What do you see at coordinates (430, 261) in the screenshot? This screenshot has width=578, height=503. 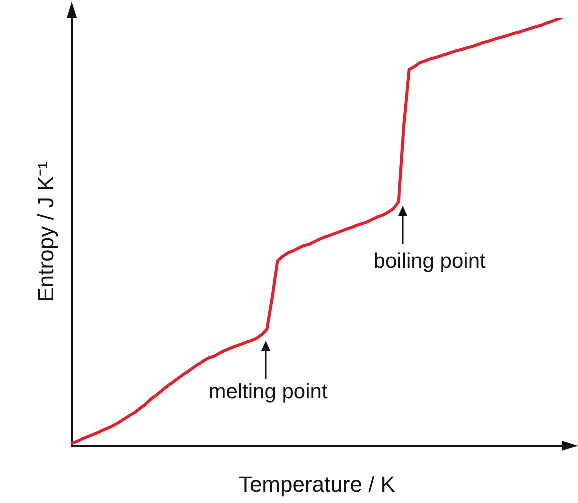 I see `annotation: boiling point` at bounding box center [430, 261].